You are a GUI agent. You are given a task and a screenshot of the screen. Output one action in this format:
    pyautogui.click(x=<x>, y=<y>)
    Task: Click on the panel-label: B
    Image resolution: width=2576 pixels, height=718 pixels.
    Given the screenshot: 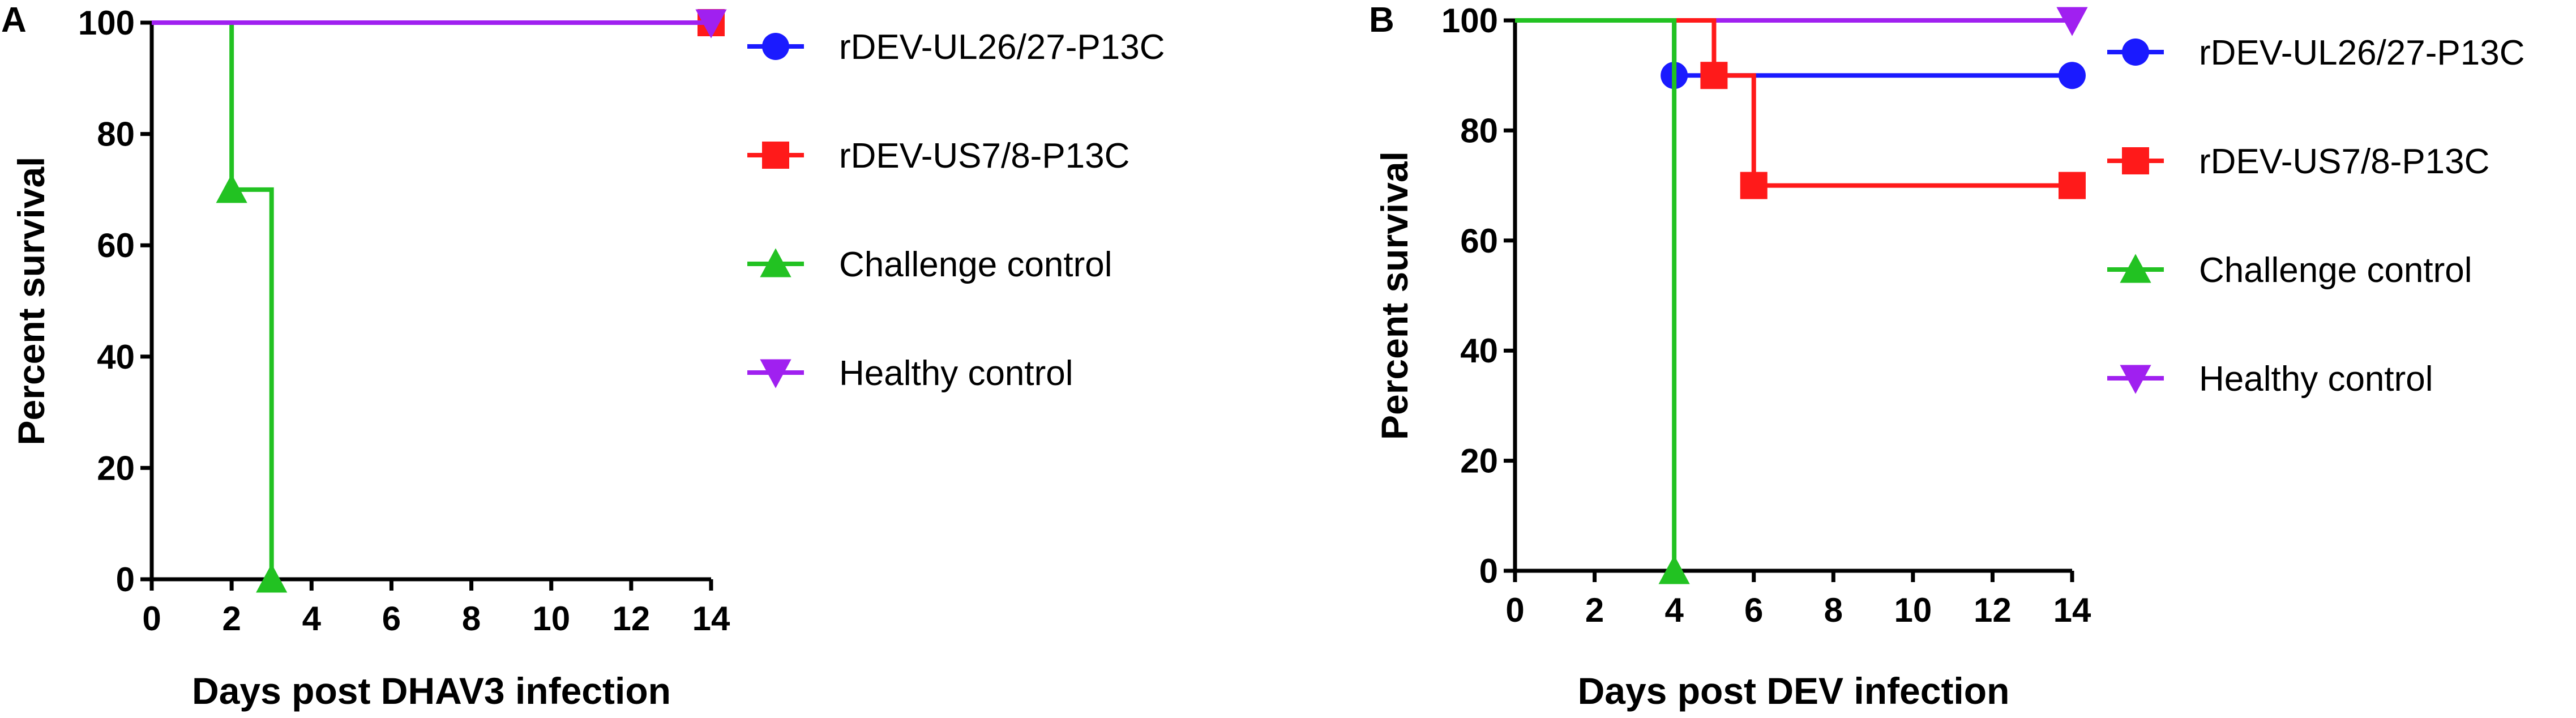 What is the action you would take?
    pyautogui.click(x=1381, y=20)
    